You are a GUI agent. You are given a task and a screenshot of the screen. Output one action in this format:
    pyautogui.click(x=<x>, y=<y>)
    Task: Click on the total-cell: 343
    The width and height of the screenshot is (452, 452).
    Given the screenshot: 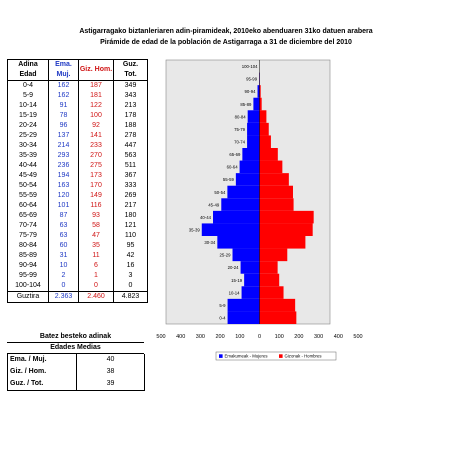 What is the action you would take?
    pyautogui.click(x=130, y=96)
    